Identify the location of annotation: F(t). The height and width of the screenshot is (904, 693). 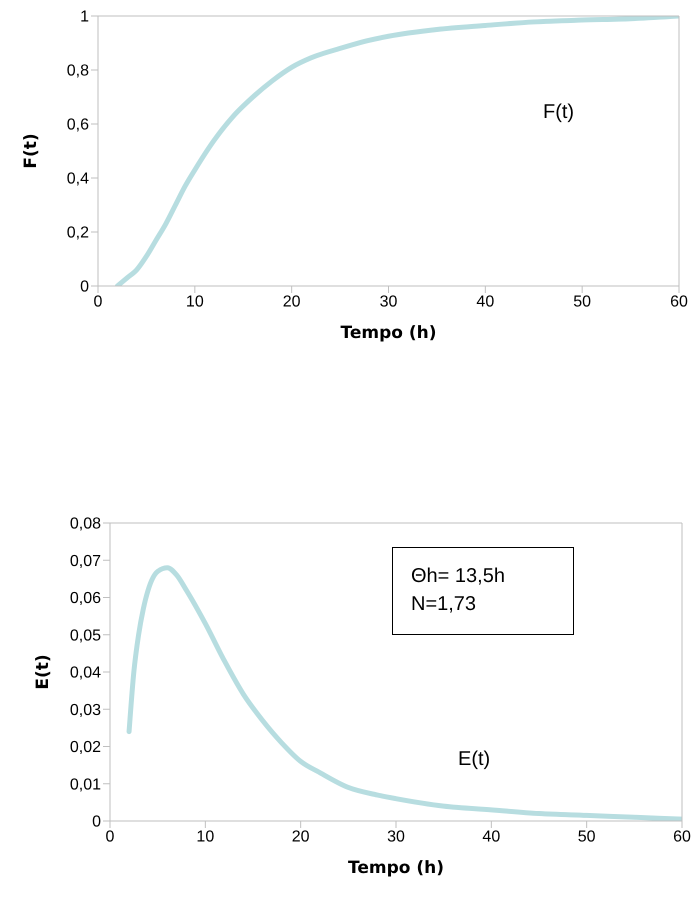
(558, 112).